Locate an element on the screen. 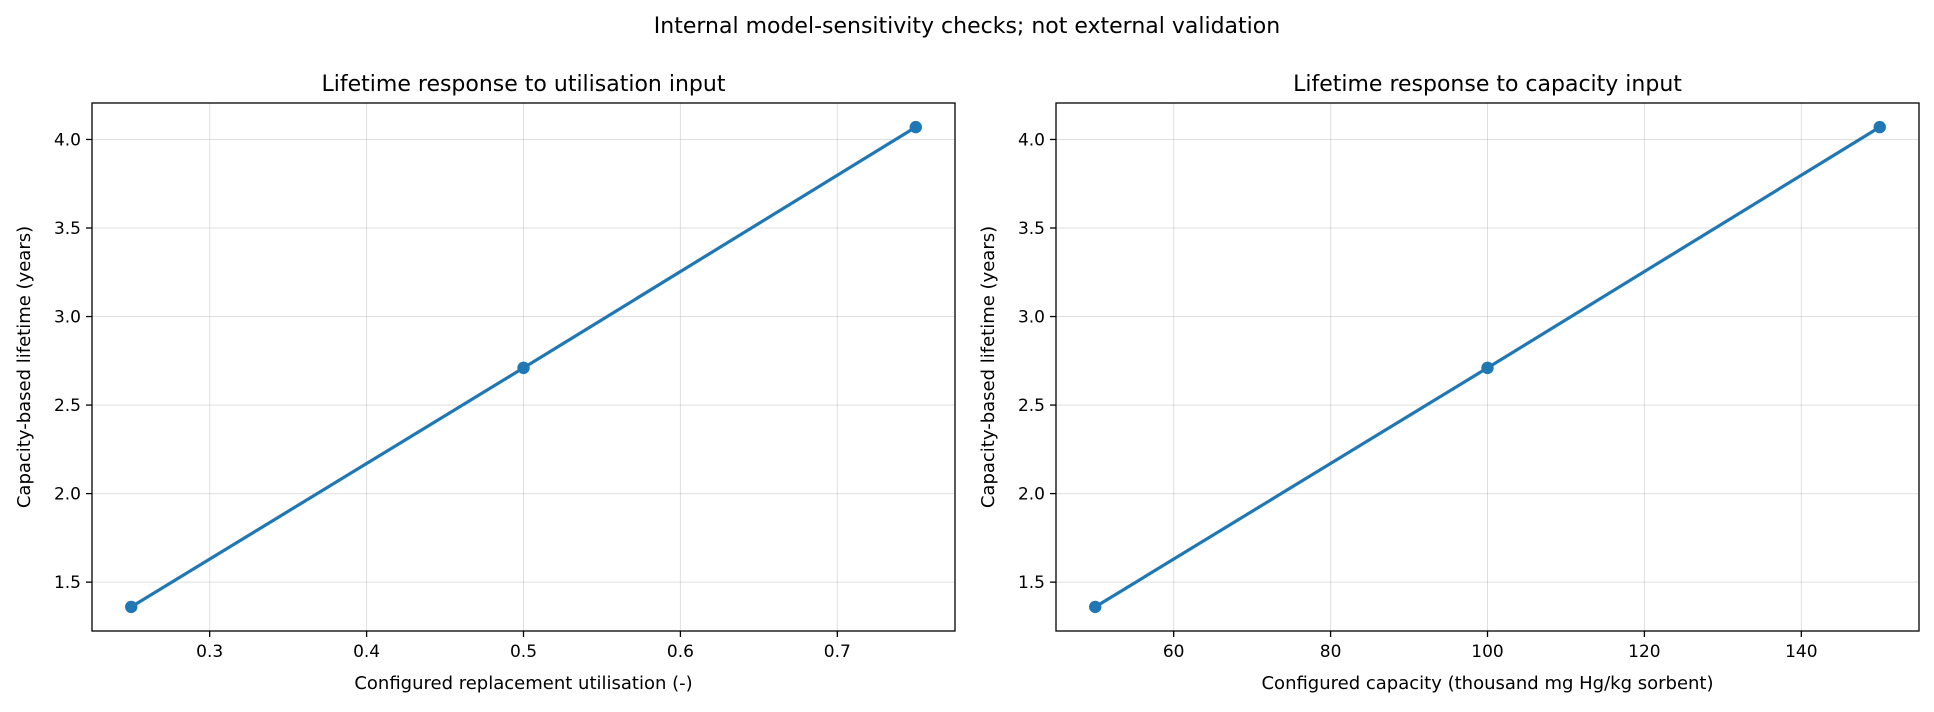 The width and height of the screenshot is (1934, 712). utilisation-x-tick-label: 0.3 is located at coordinates (209, 652).